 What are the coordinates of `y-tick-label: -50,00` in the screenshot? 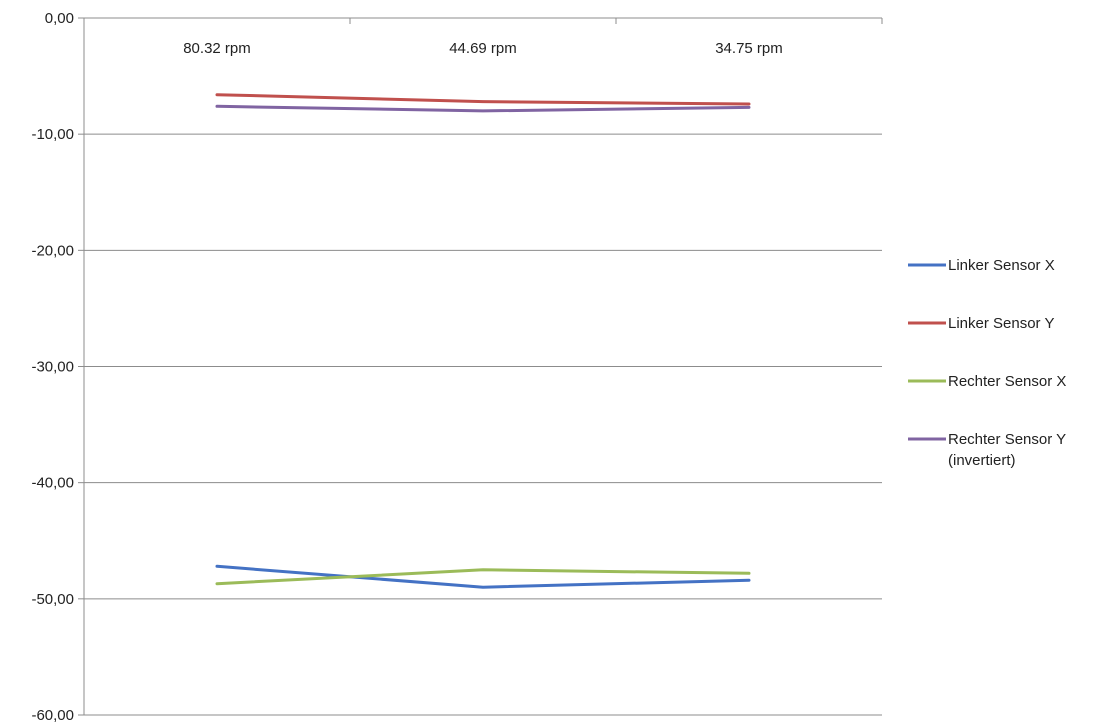 It's located at (52, 599).